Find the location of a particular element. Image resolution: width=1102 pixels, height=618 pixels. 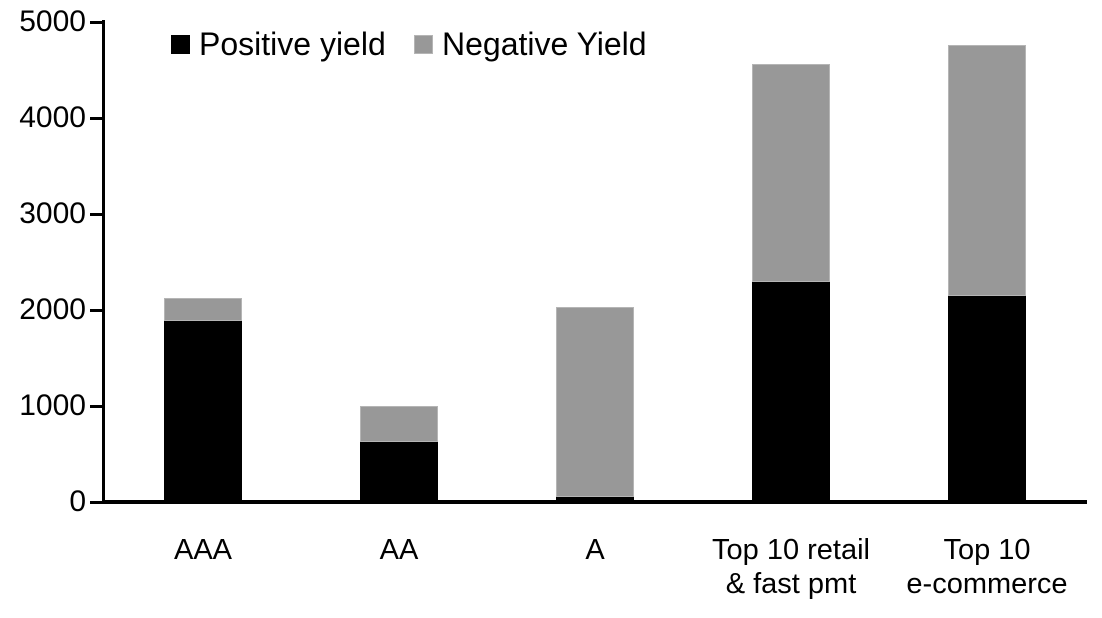

y-axis-tick-label: 3000 is located at coordinates (52, 213).